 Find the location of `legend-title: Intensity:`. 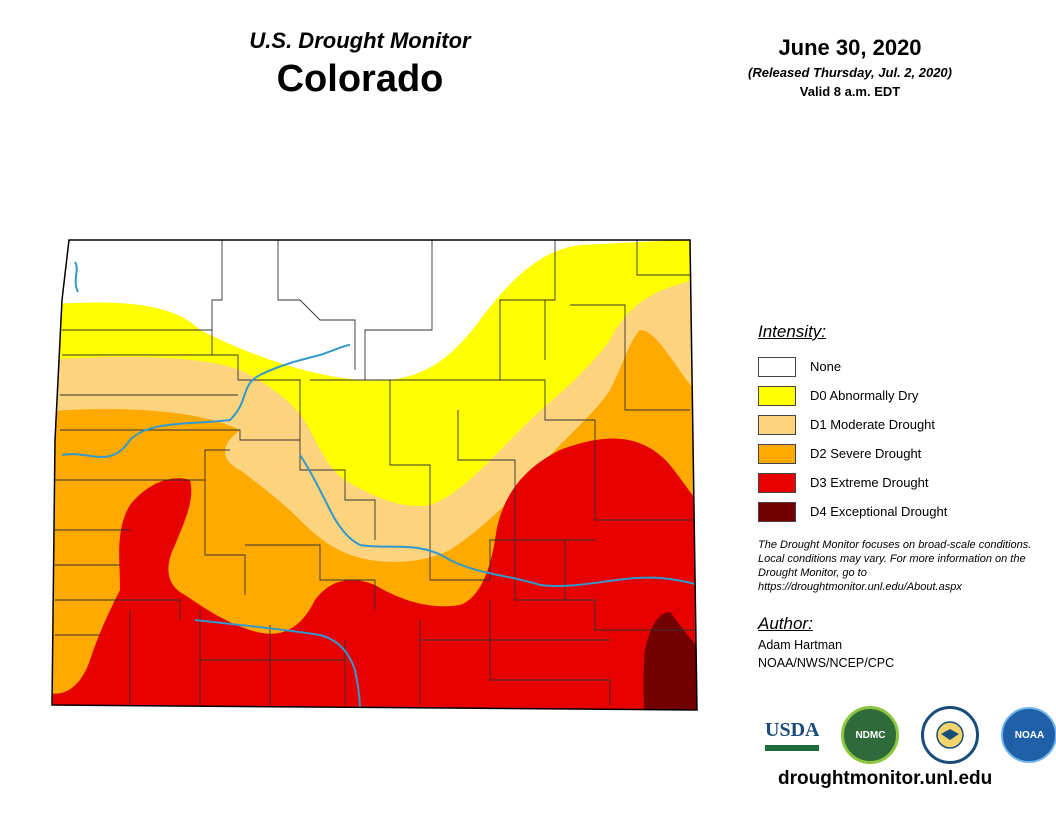

legend-title: Intensity: is located at coordinates (792, 331).